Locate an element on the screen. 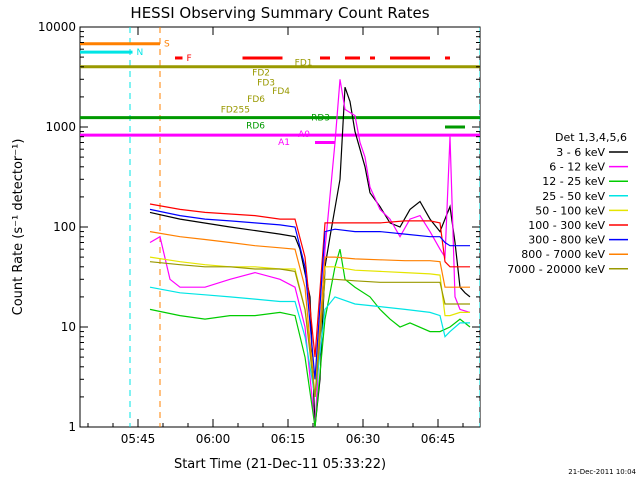 Image resolution: width=640 pixels, height=480 pixels. legend-entry-label: 25 - 50 keV is located at coordinates (573, 196).